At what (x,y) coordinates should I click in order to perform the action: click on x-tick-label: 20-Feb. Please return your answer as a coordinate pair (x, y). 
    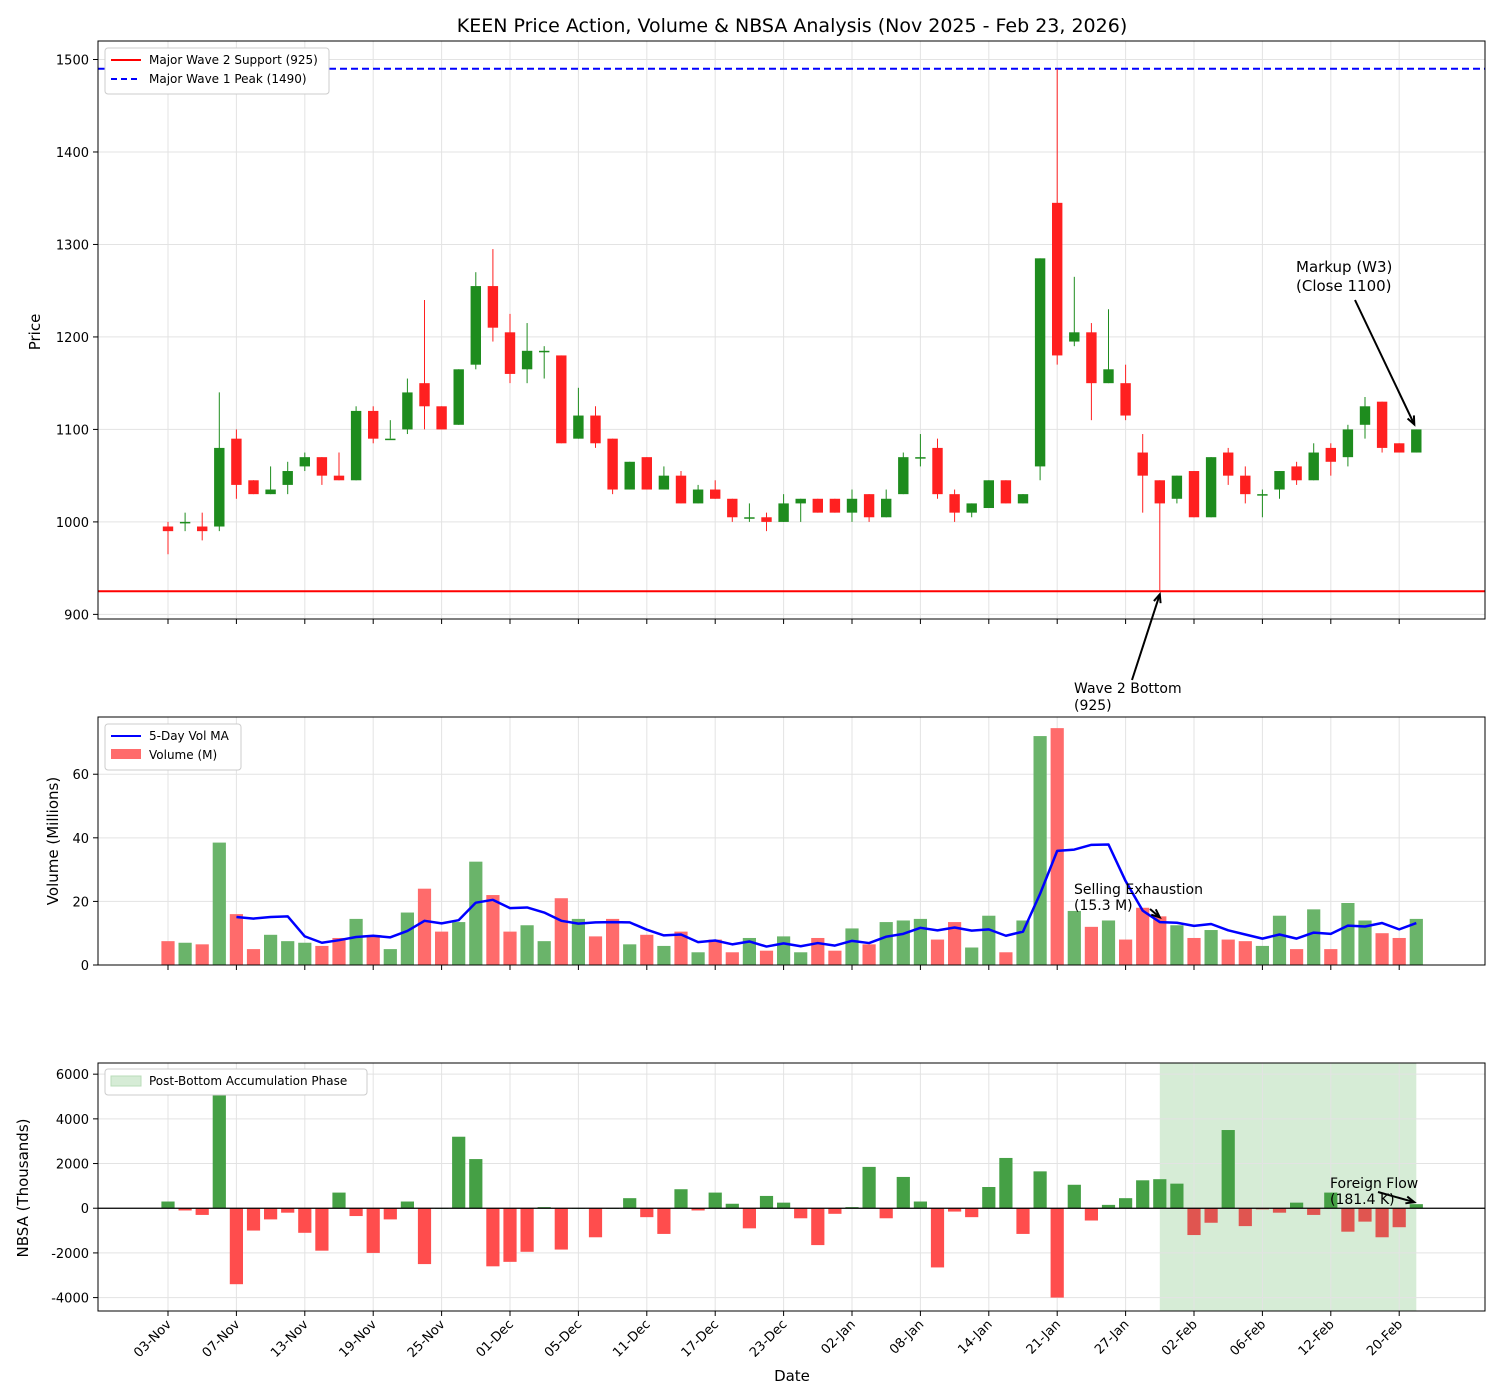
    Looking at the image, I should click on (1385, 1338).